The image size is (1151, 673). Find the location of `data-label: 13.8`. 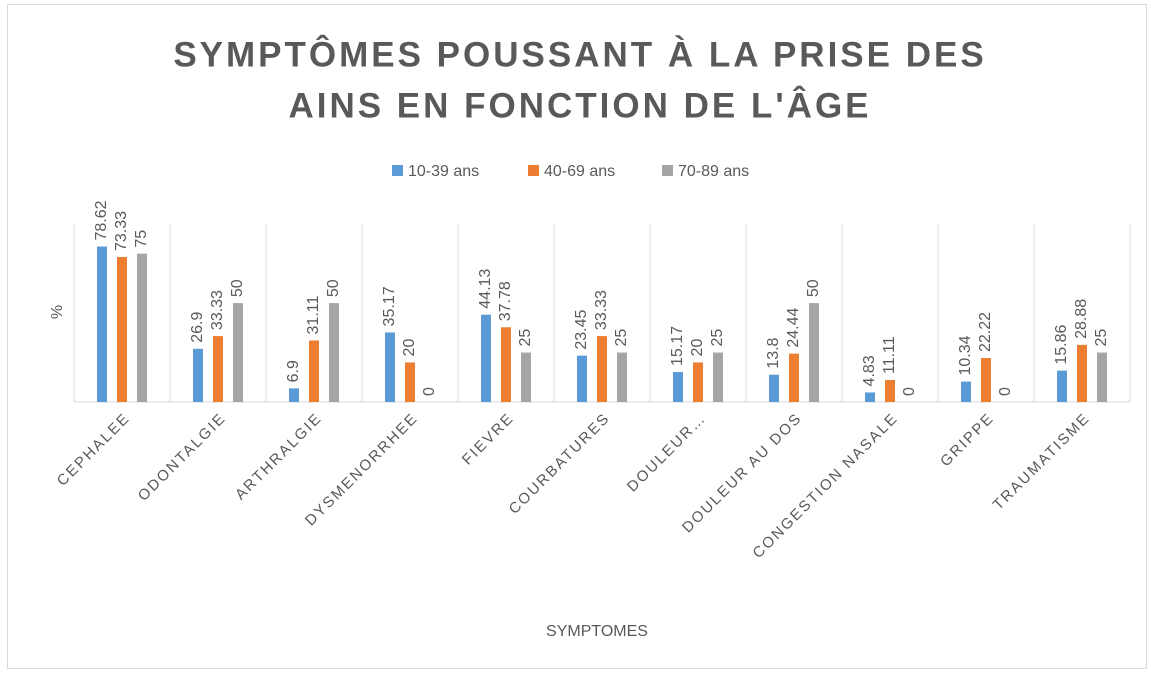

data-label: 13.8 is located at coordinates (773, 352).